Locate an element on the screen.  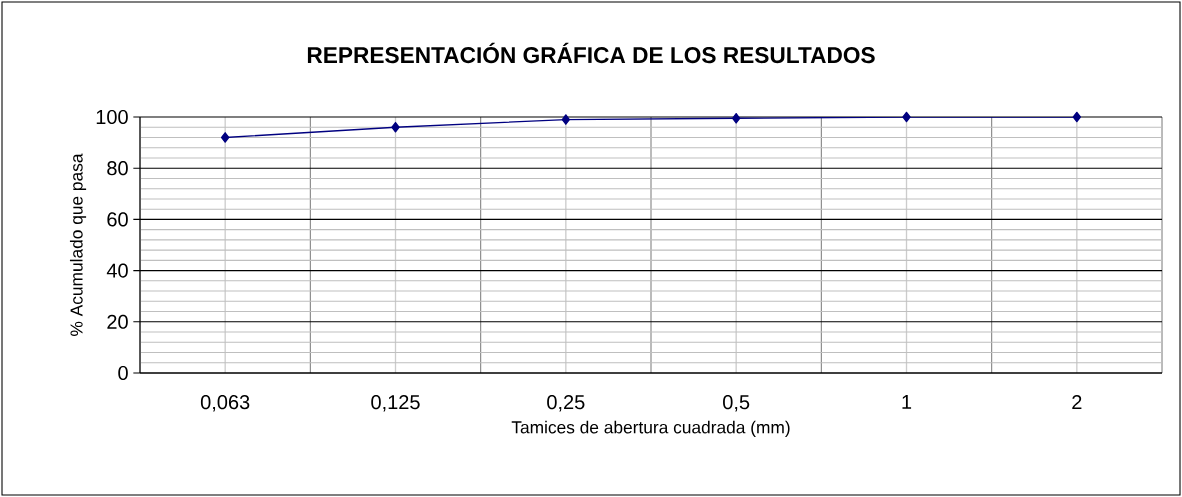
x-axis-title: Tamices de abertura cuadrada (mm) is located at coordinates (650, 428).